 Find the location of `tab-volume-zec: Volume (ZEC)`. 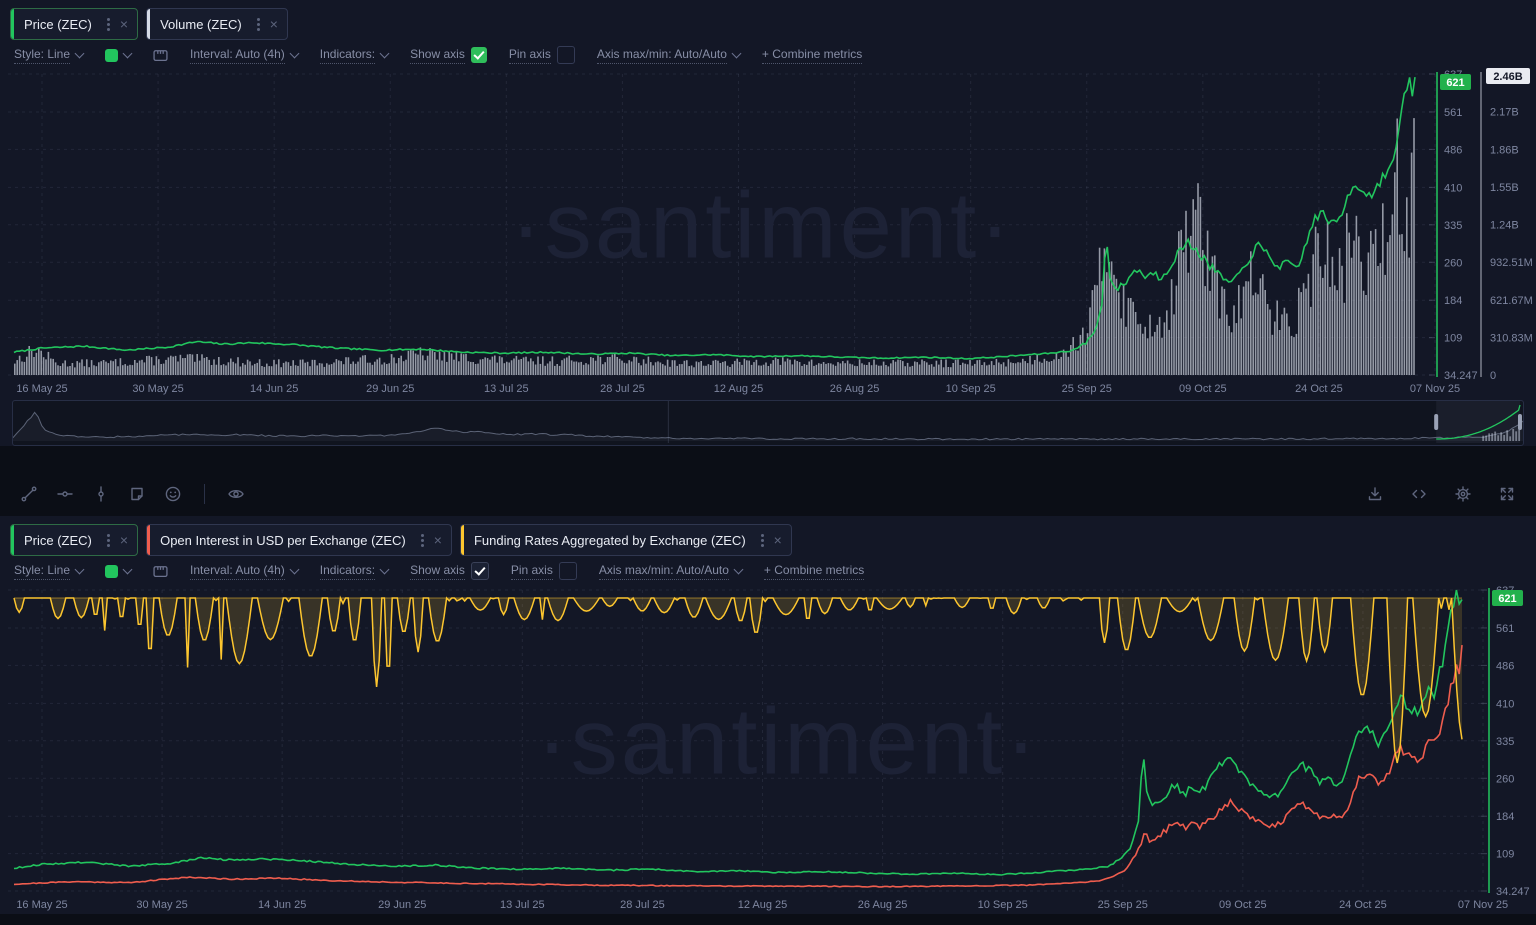

tab-volume-zec: Volume (ZEC) is located at coordinates (217, 24).